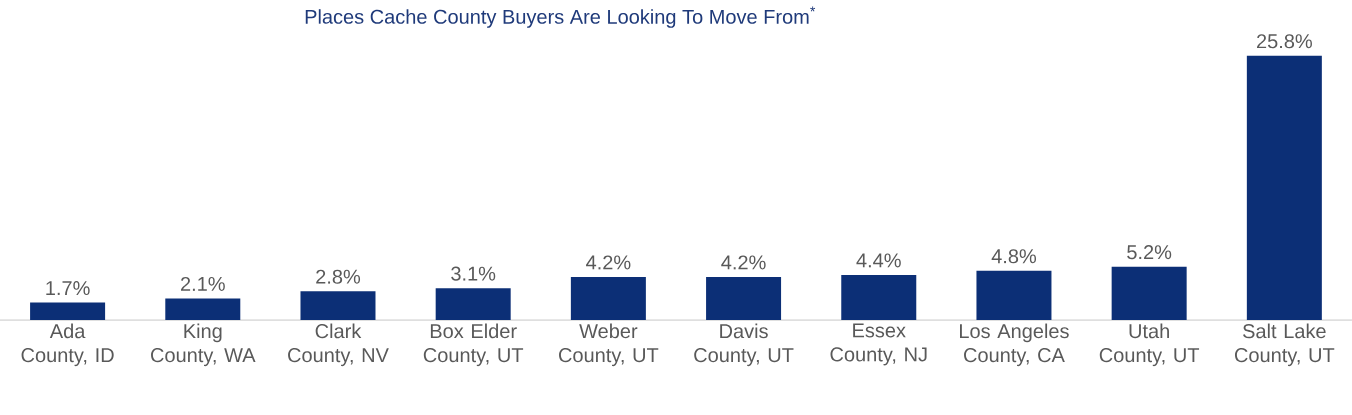 Image resolution: width=1352 pixels, height=415 pixels. What do you see at coordinates (1014, 345) in the screenshot?
I see `x-tick-label: Los Angeles County, CA` at bounding box center [1014, 345].